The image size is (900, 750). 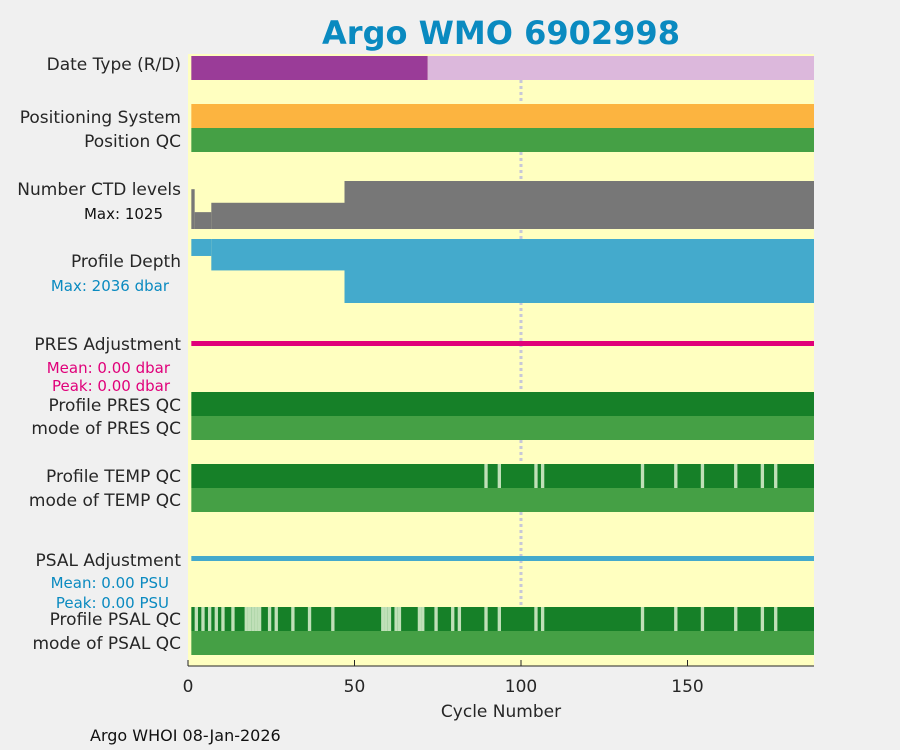 I want to click on label-date-type: Date Type (R/D), so click(x=114, y=65).